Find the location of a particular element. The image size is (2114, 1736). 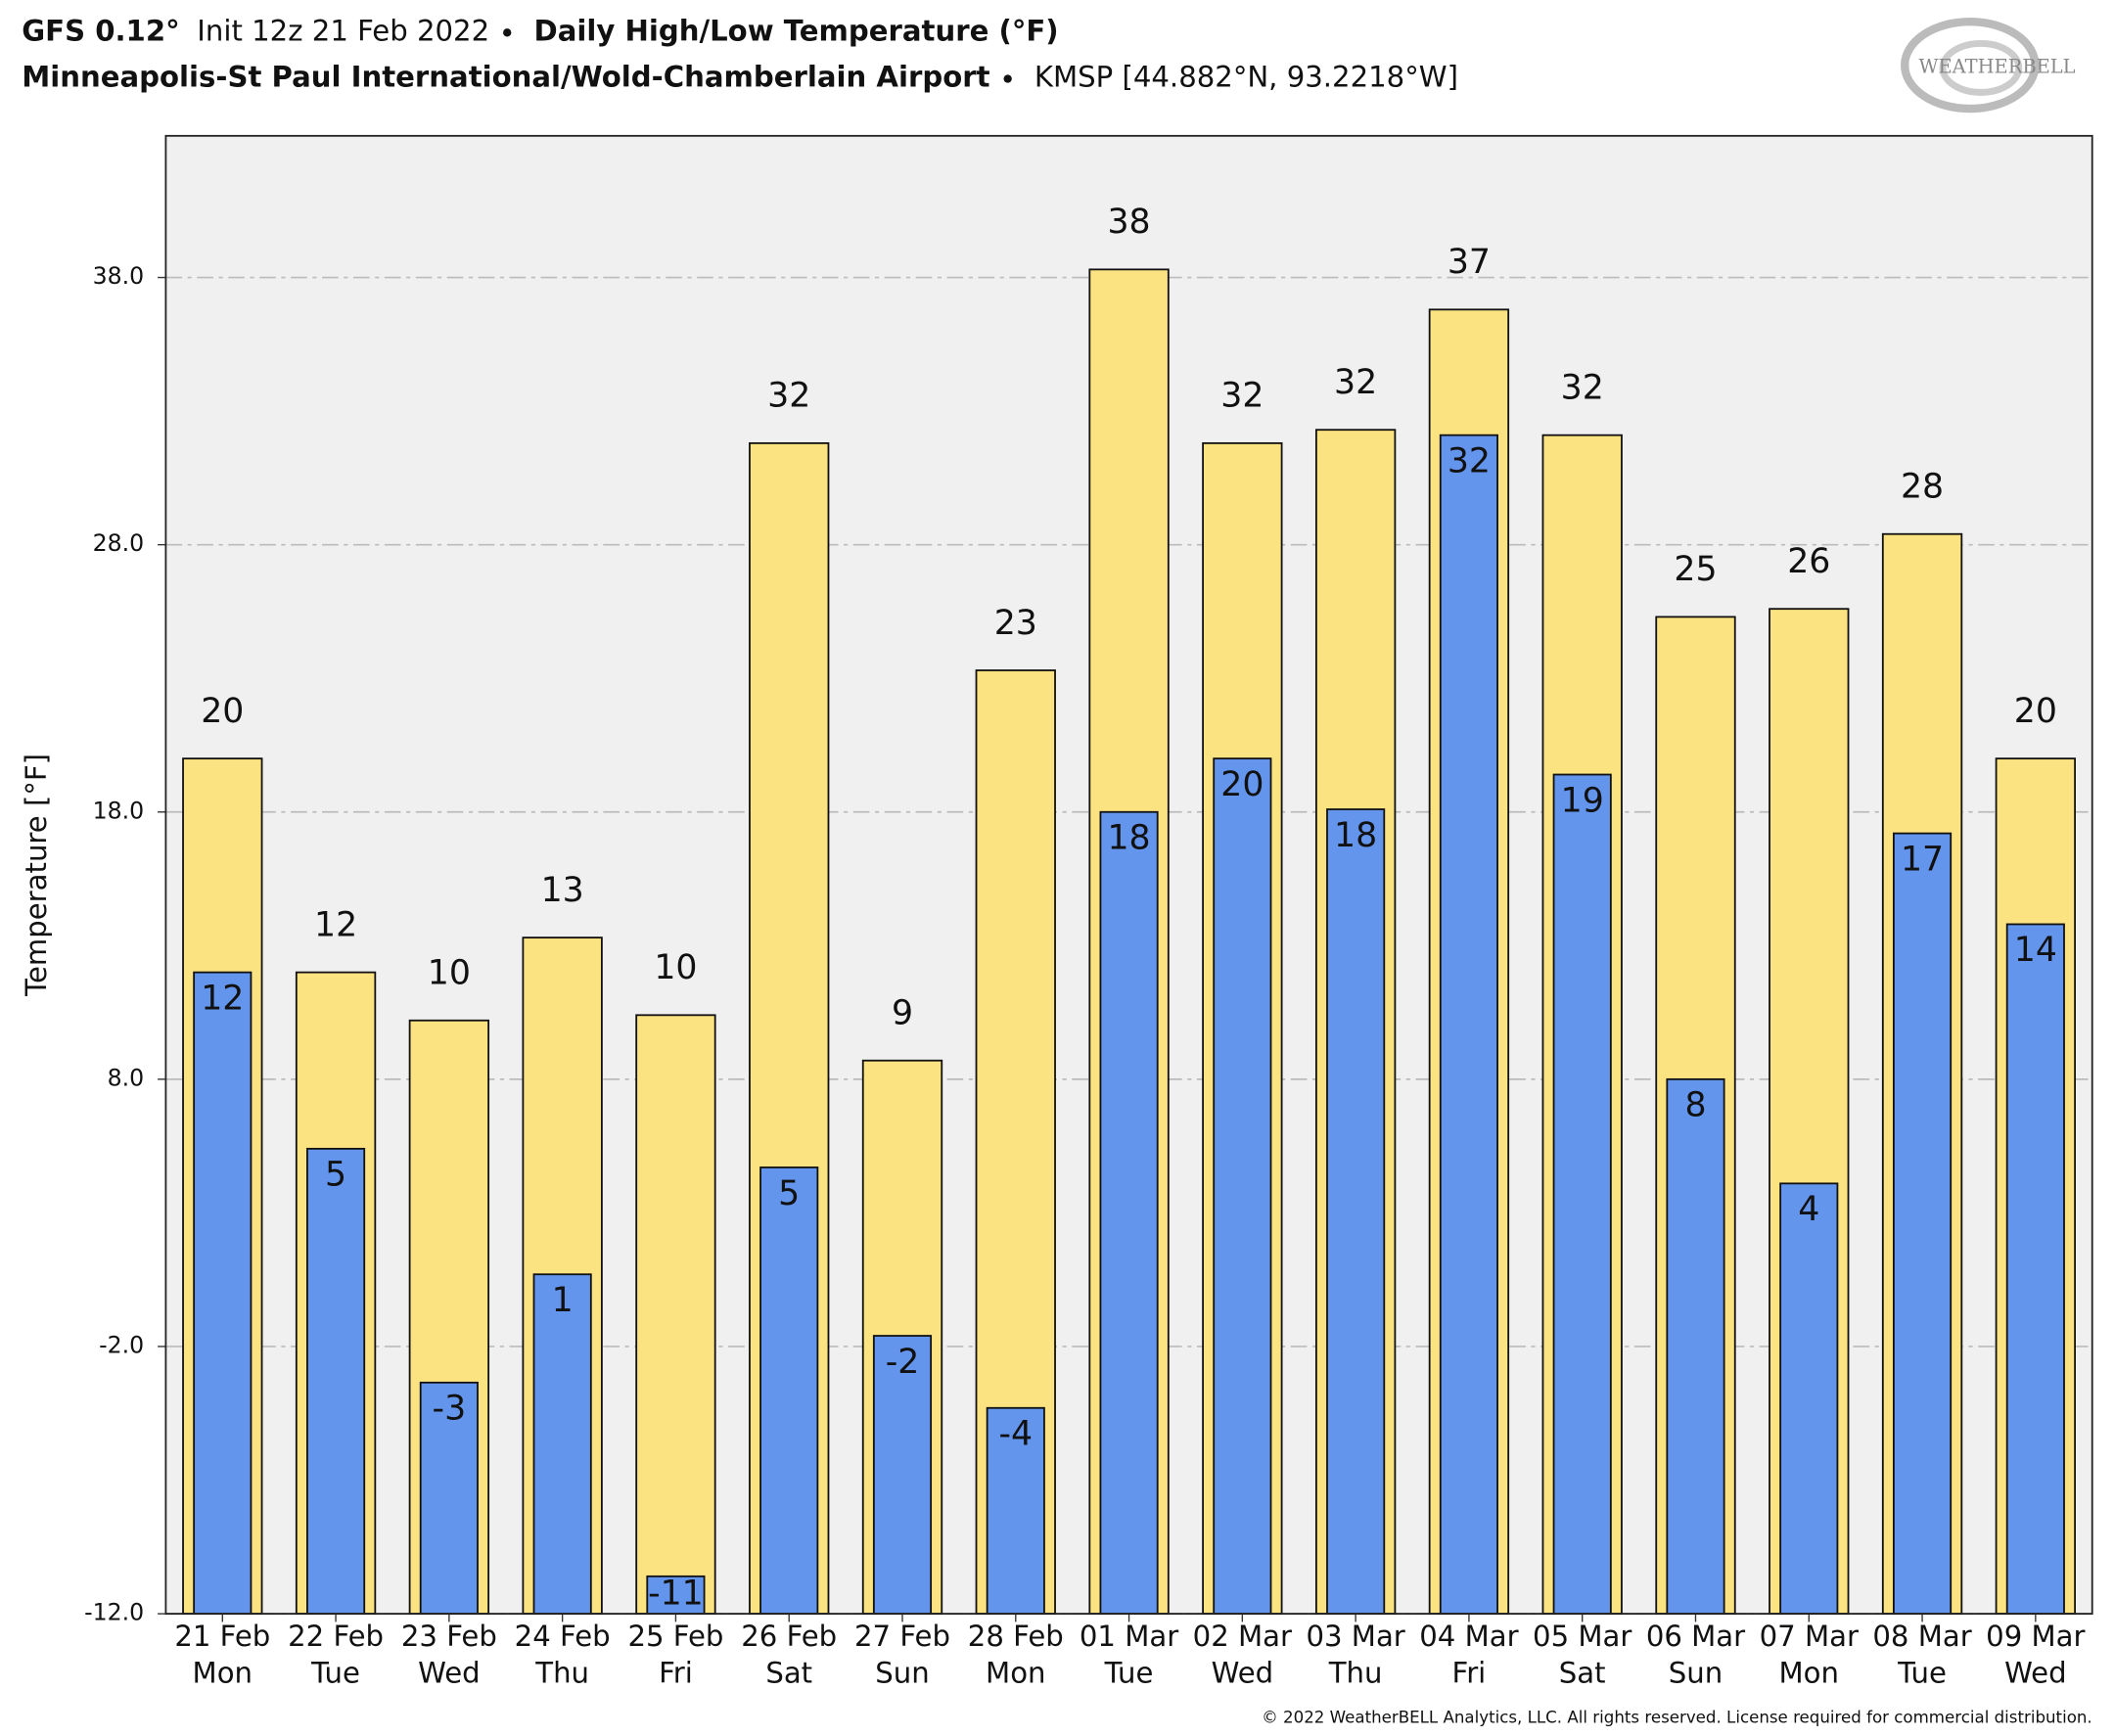

logo-text: WEATHERBELL is located at coordinates (1998, 66).